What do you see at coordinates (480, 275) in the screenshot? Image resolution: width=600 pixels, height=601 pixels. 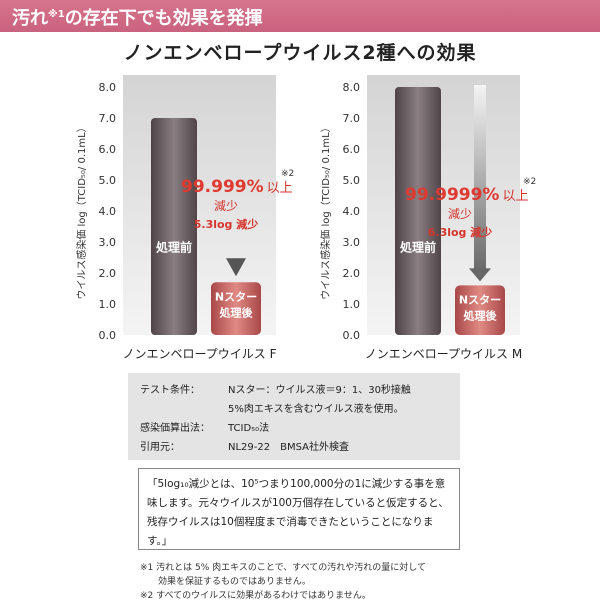 I see `down-arrow-head` at bounding box center [480, 275].